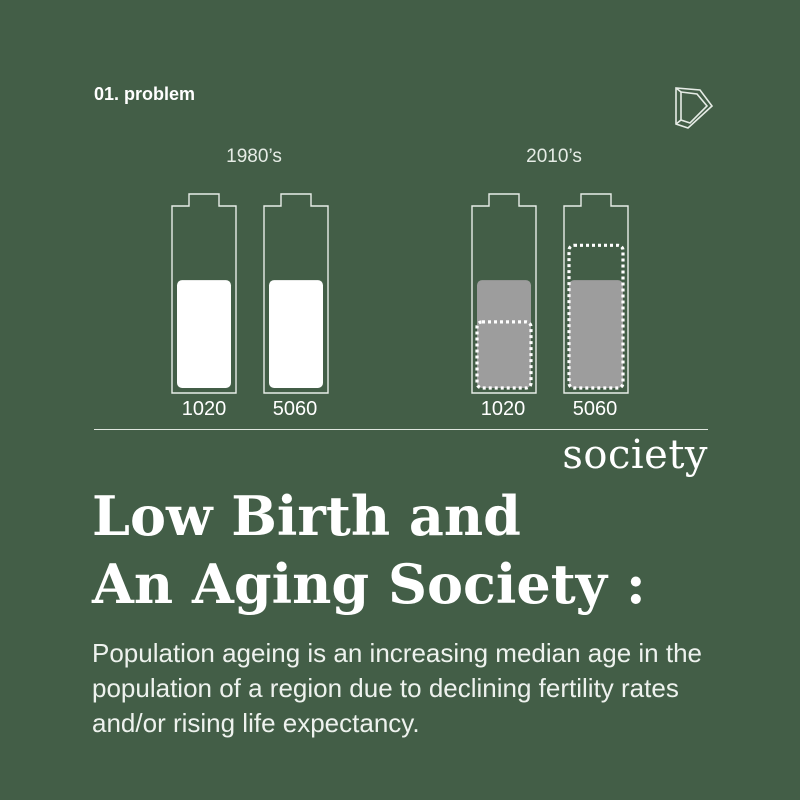 This screenshot has height=800, width=800. I want to click on period-label-1980s: 1980’s, so click(254, 156).